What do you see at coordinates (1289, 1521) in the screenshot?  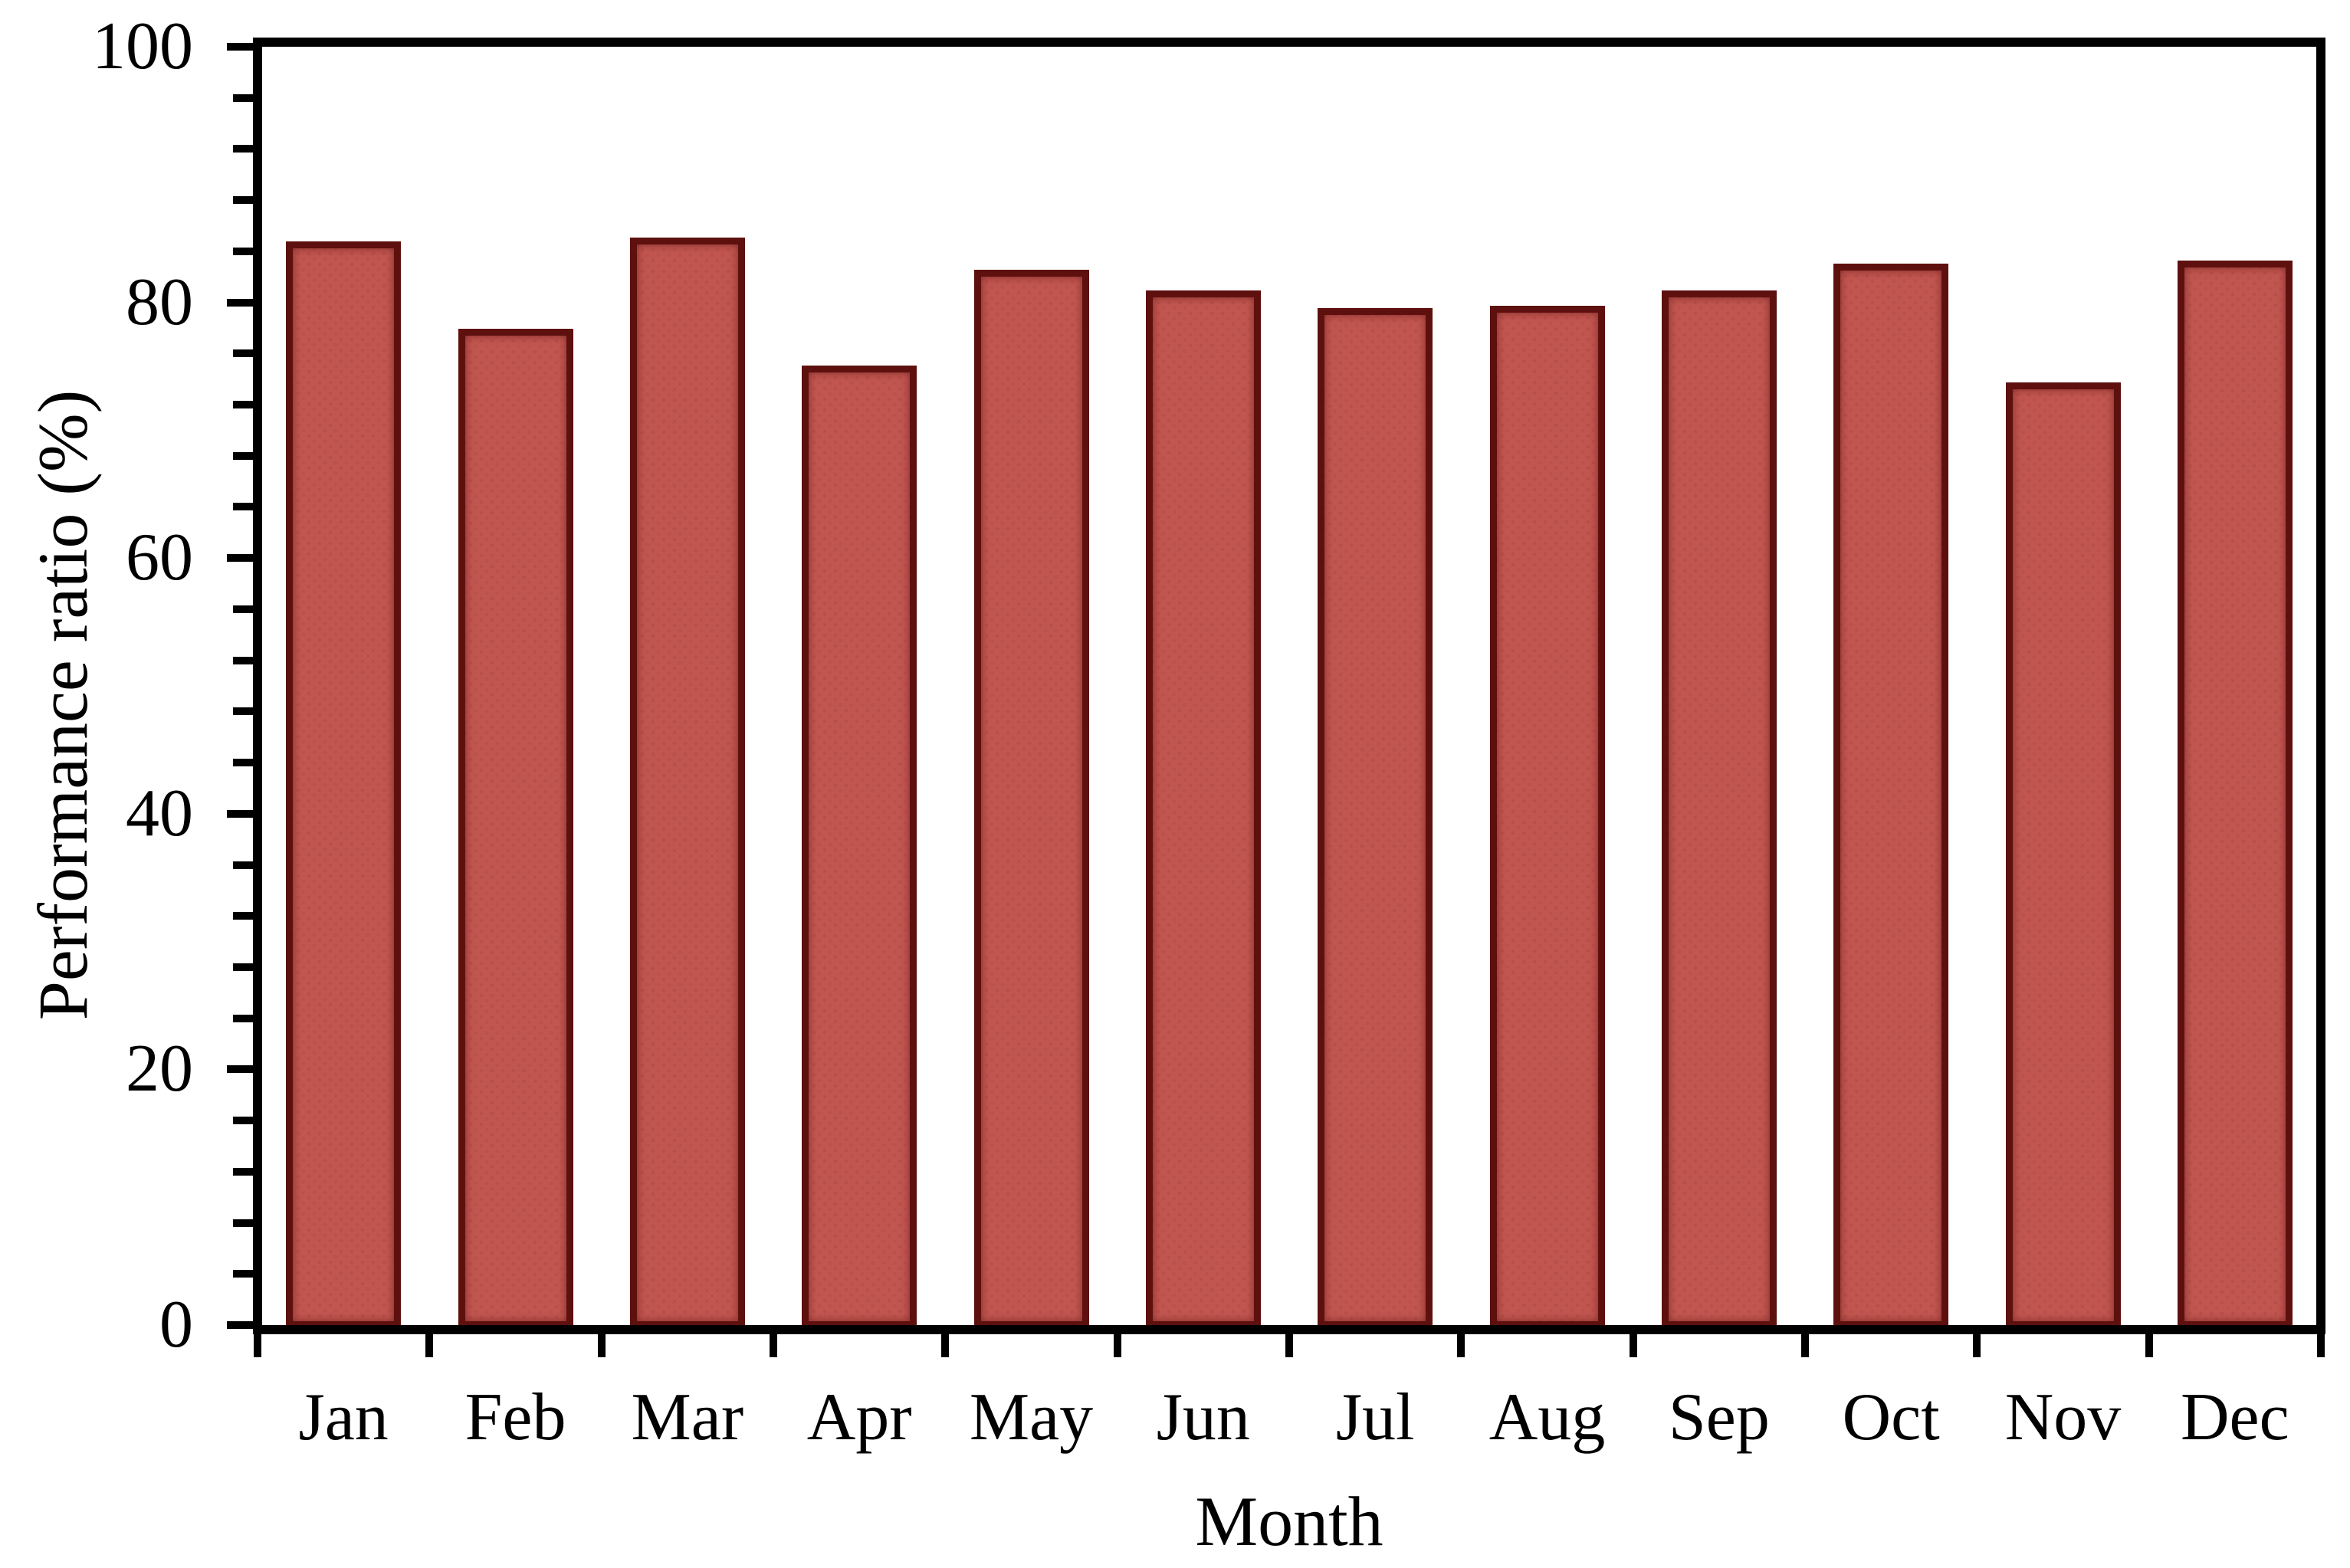 I see `x-axis-title: Month` at bounding box center [1289, 1521].